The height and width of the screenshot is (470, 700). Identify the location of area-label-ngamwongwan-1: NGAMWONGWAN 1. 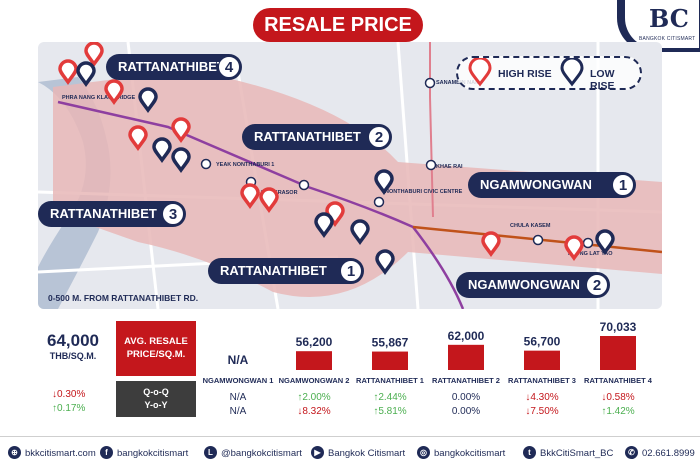
(552, 185).